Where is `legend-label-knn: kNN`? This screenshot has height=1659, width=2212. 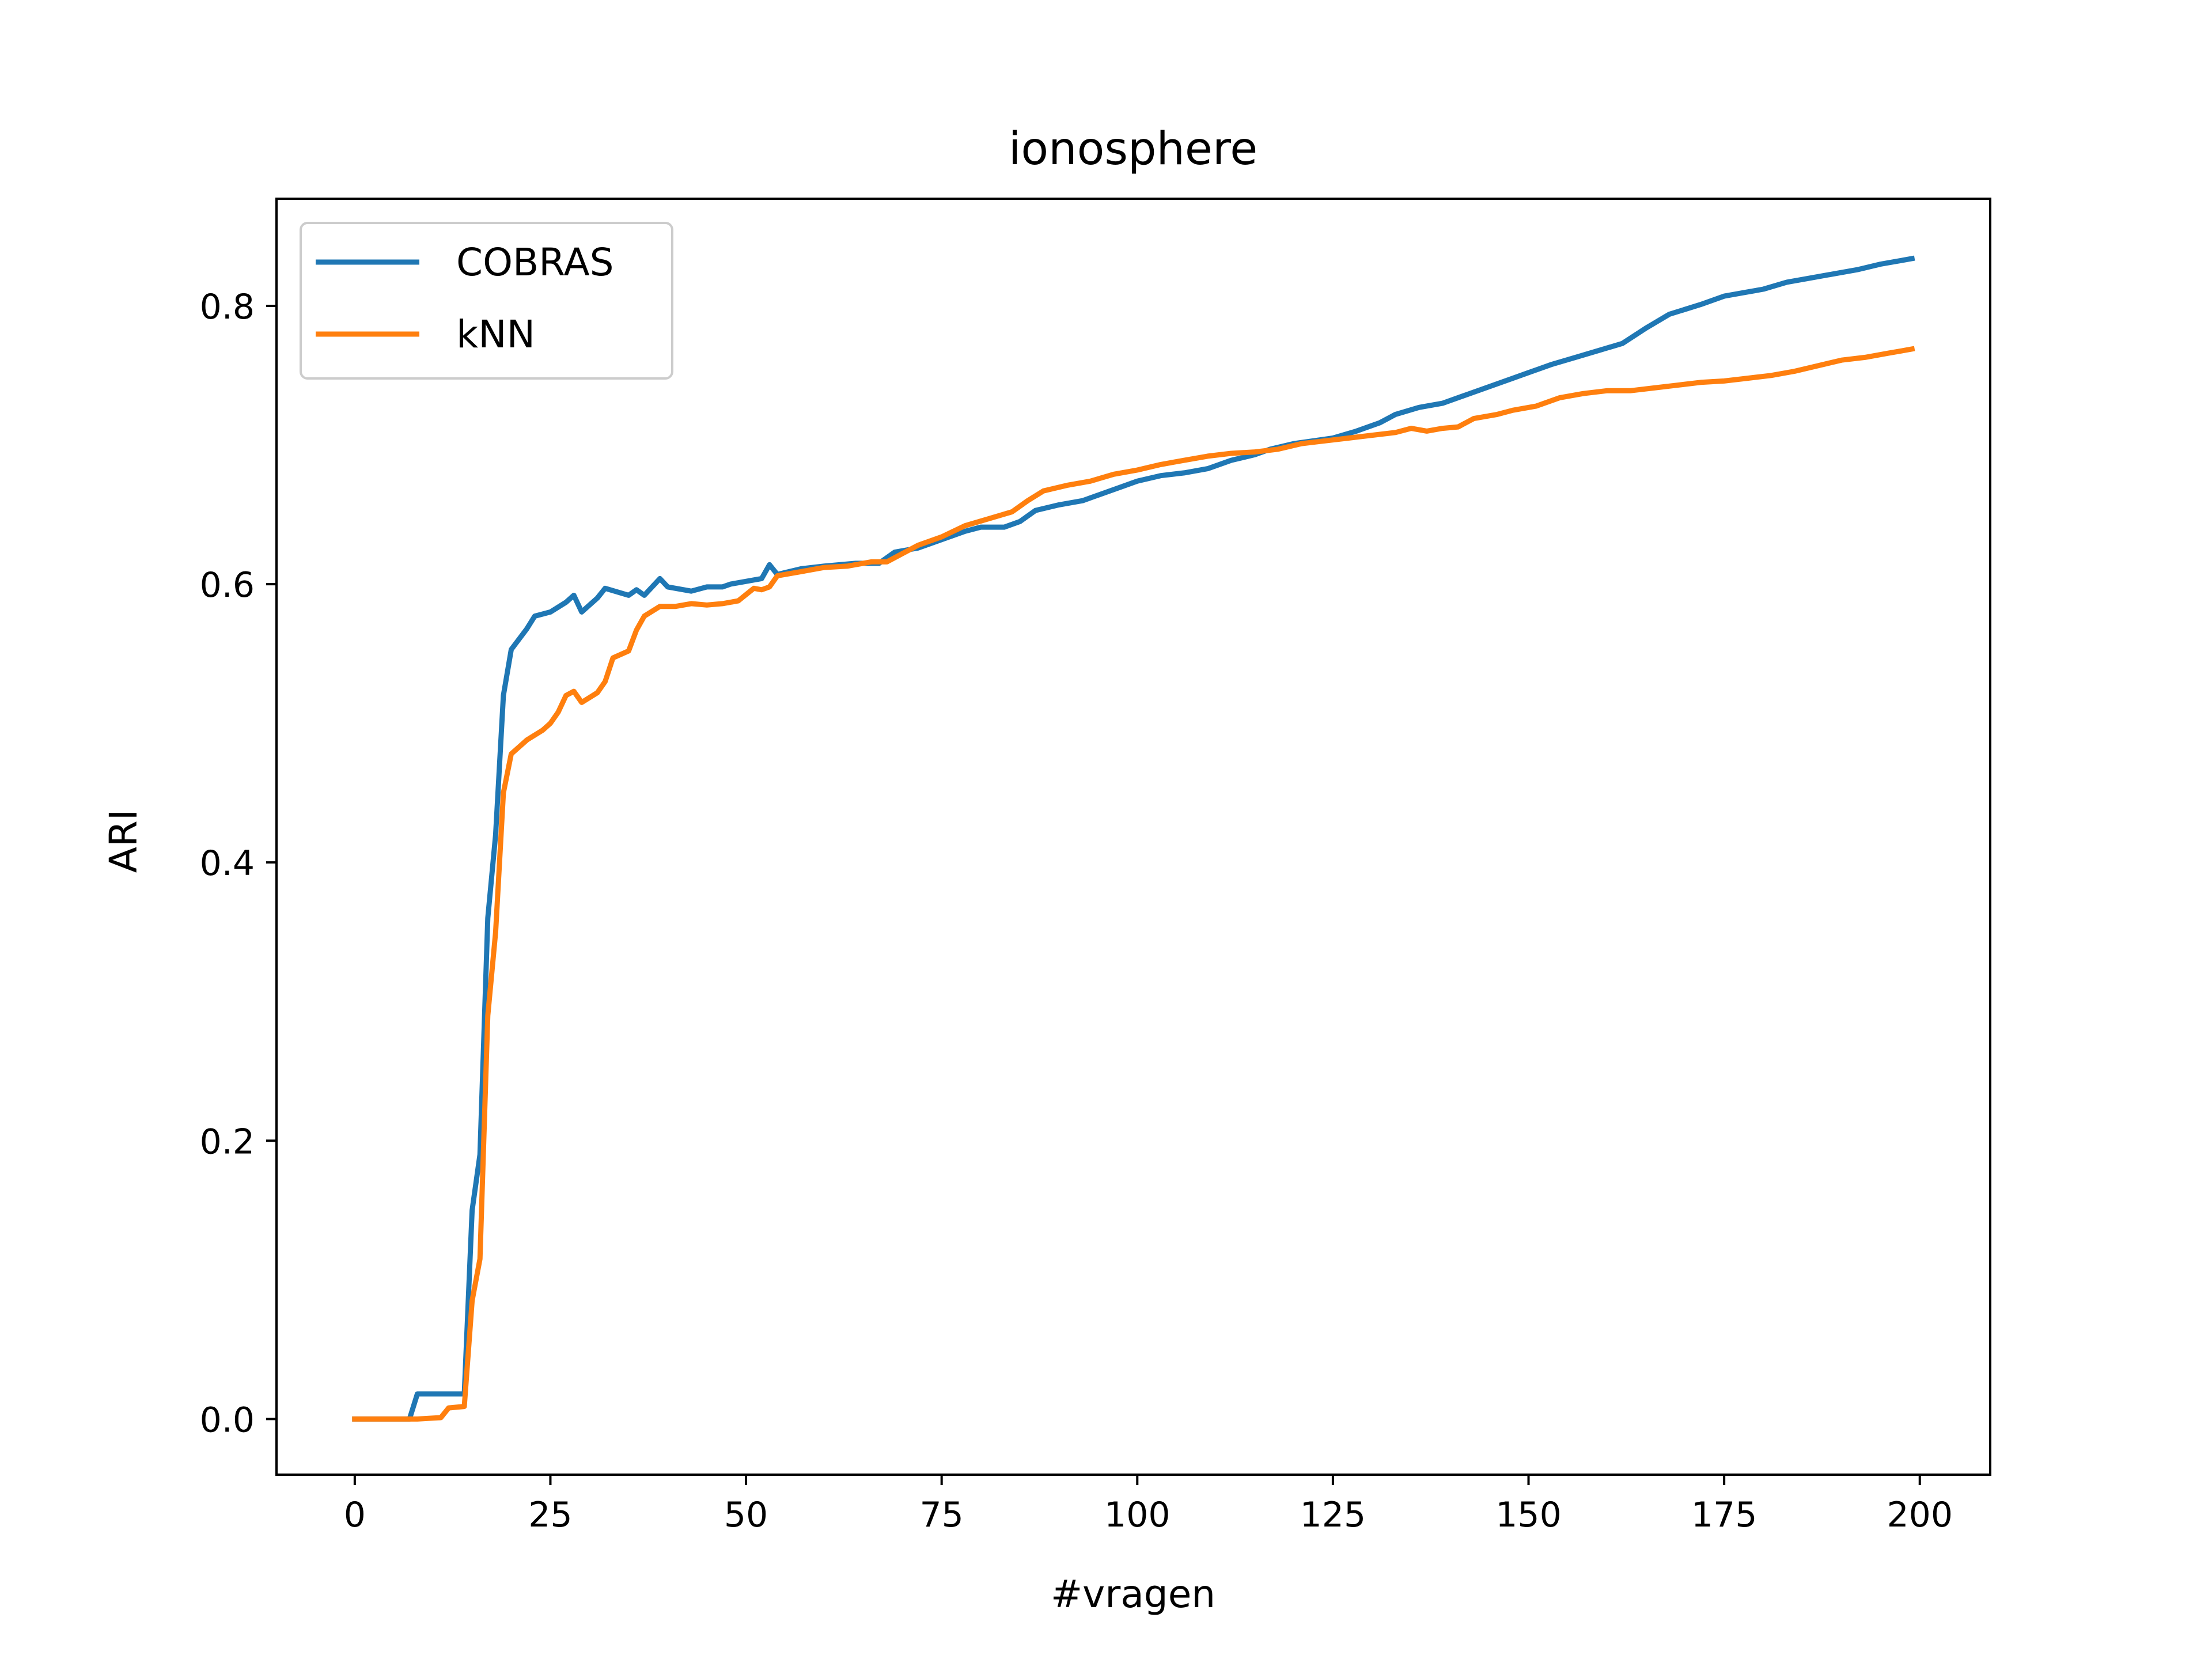
legend-label-knn: kNN is located at coordinates (495, 334).